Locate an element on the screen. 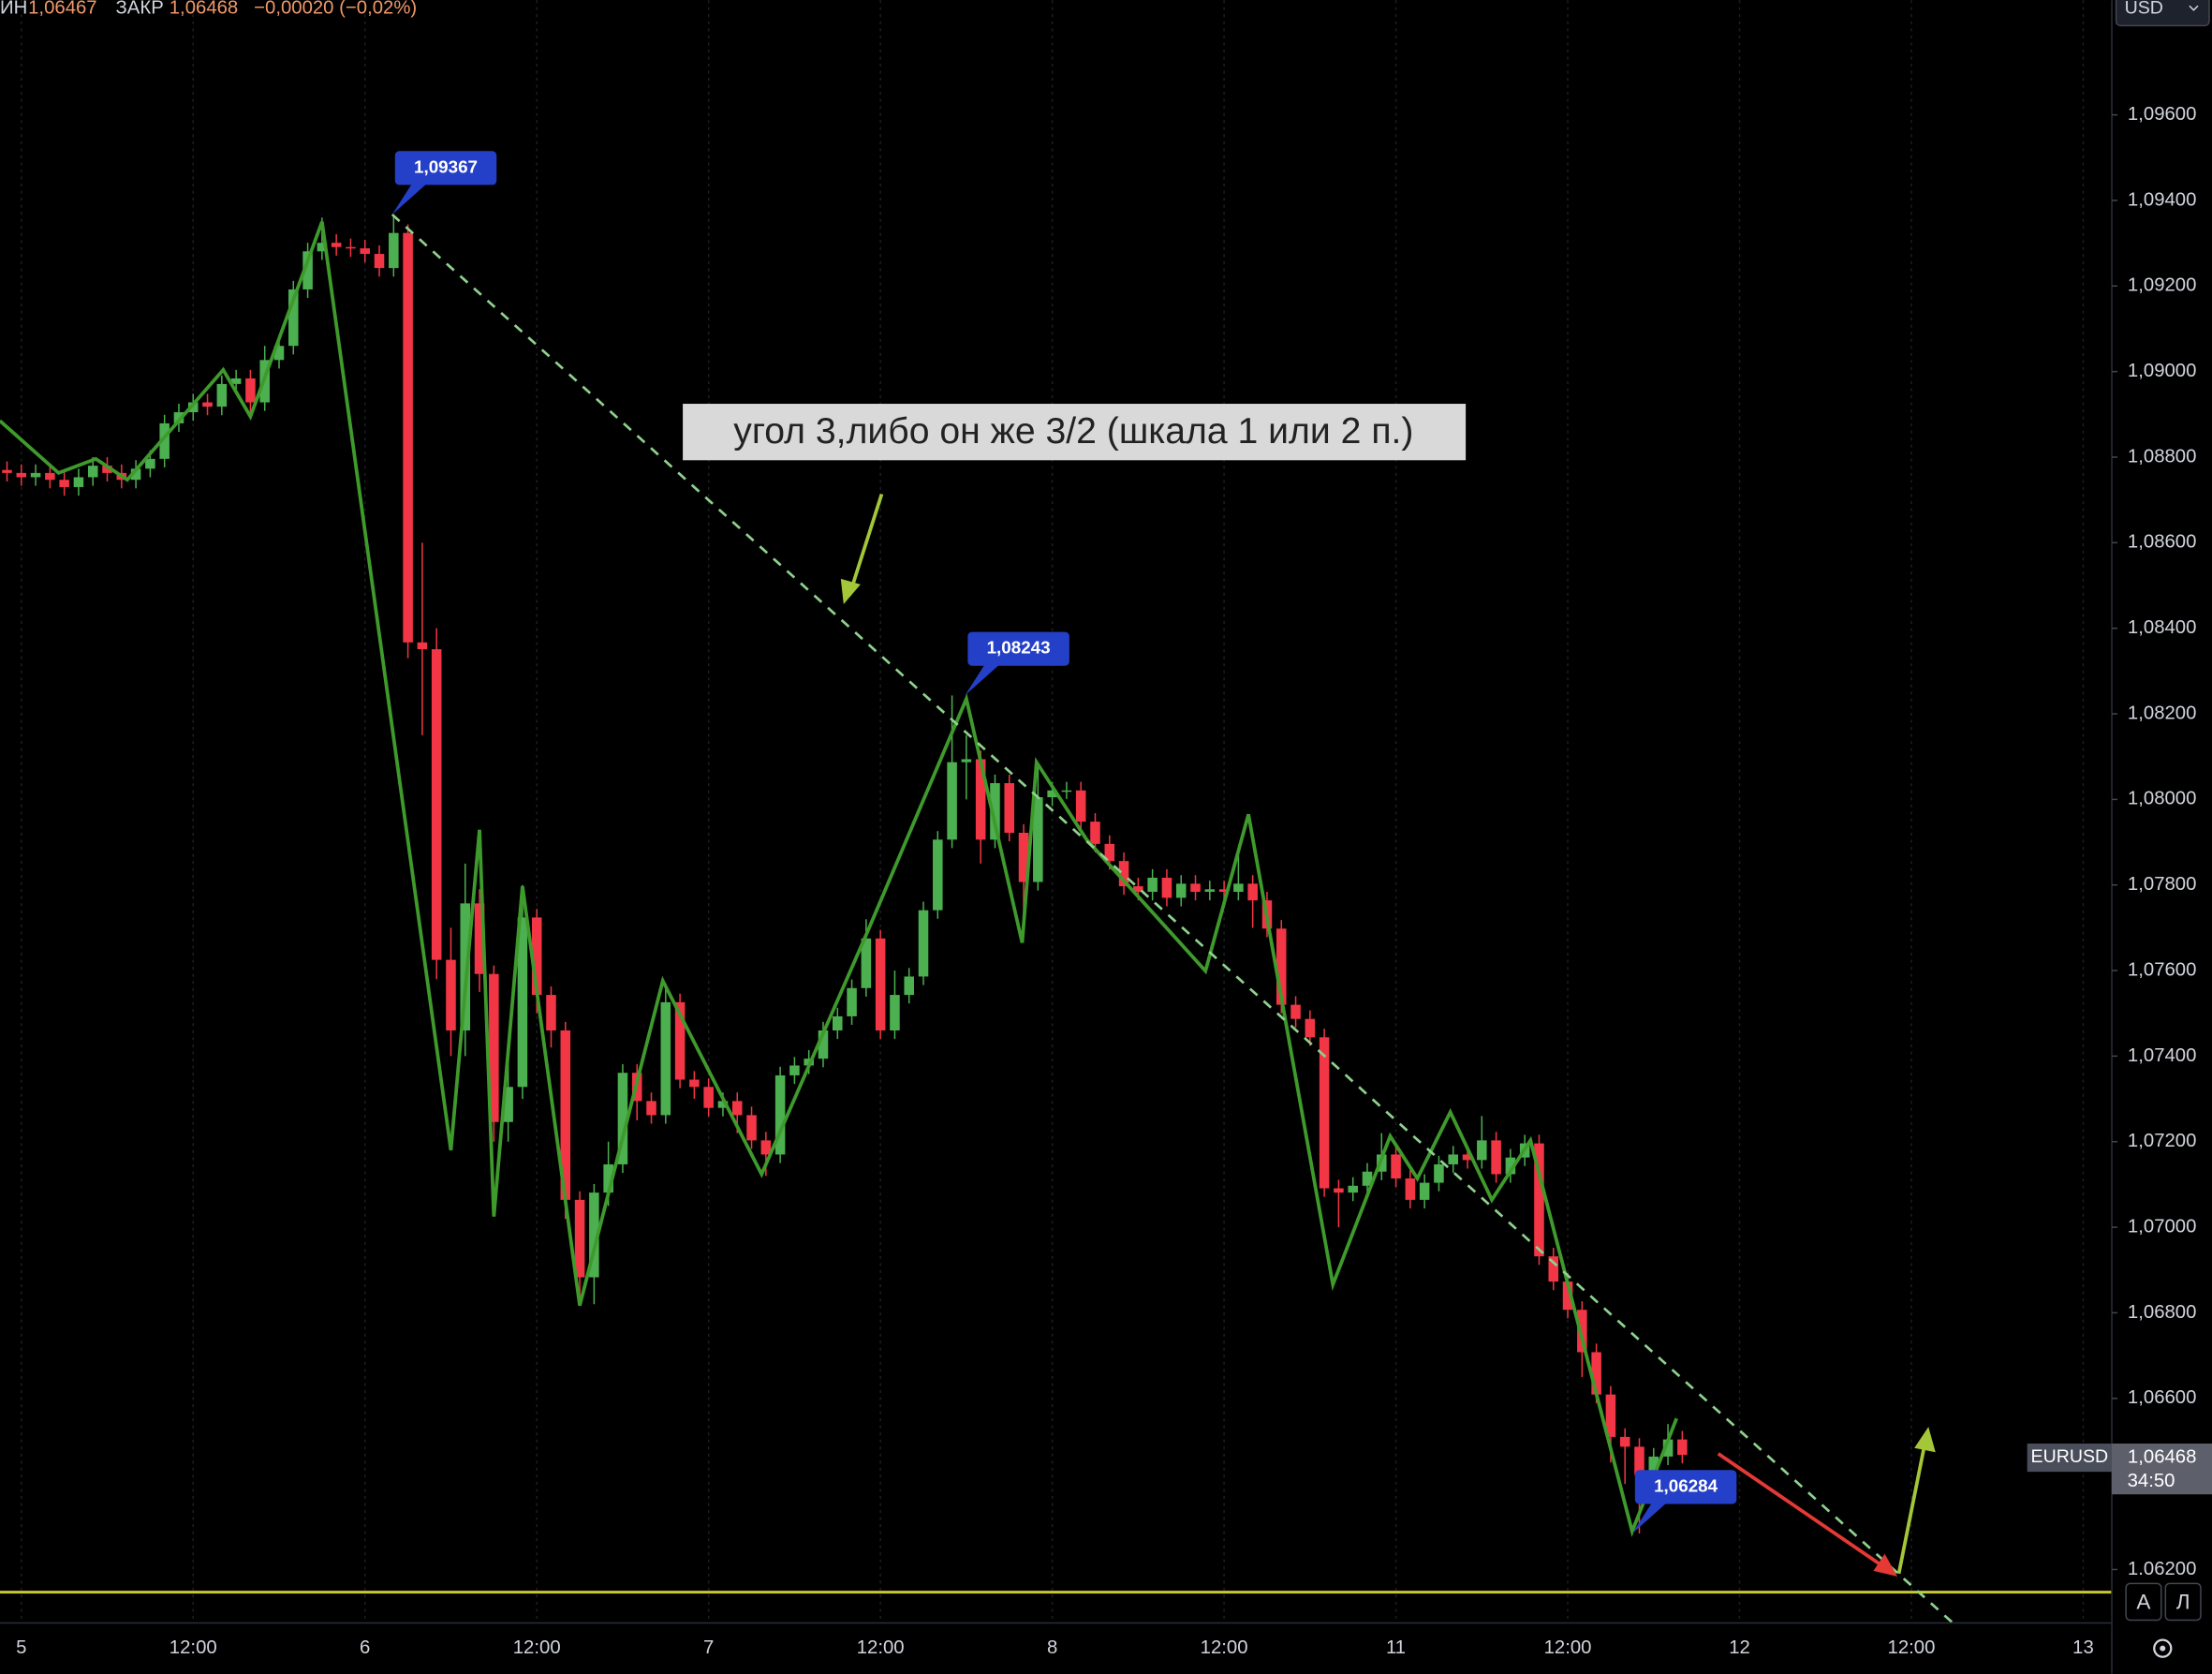  x-tick-label: 11 is located at coordinates (1396, 1648).